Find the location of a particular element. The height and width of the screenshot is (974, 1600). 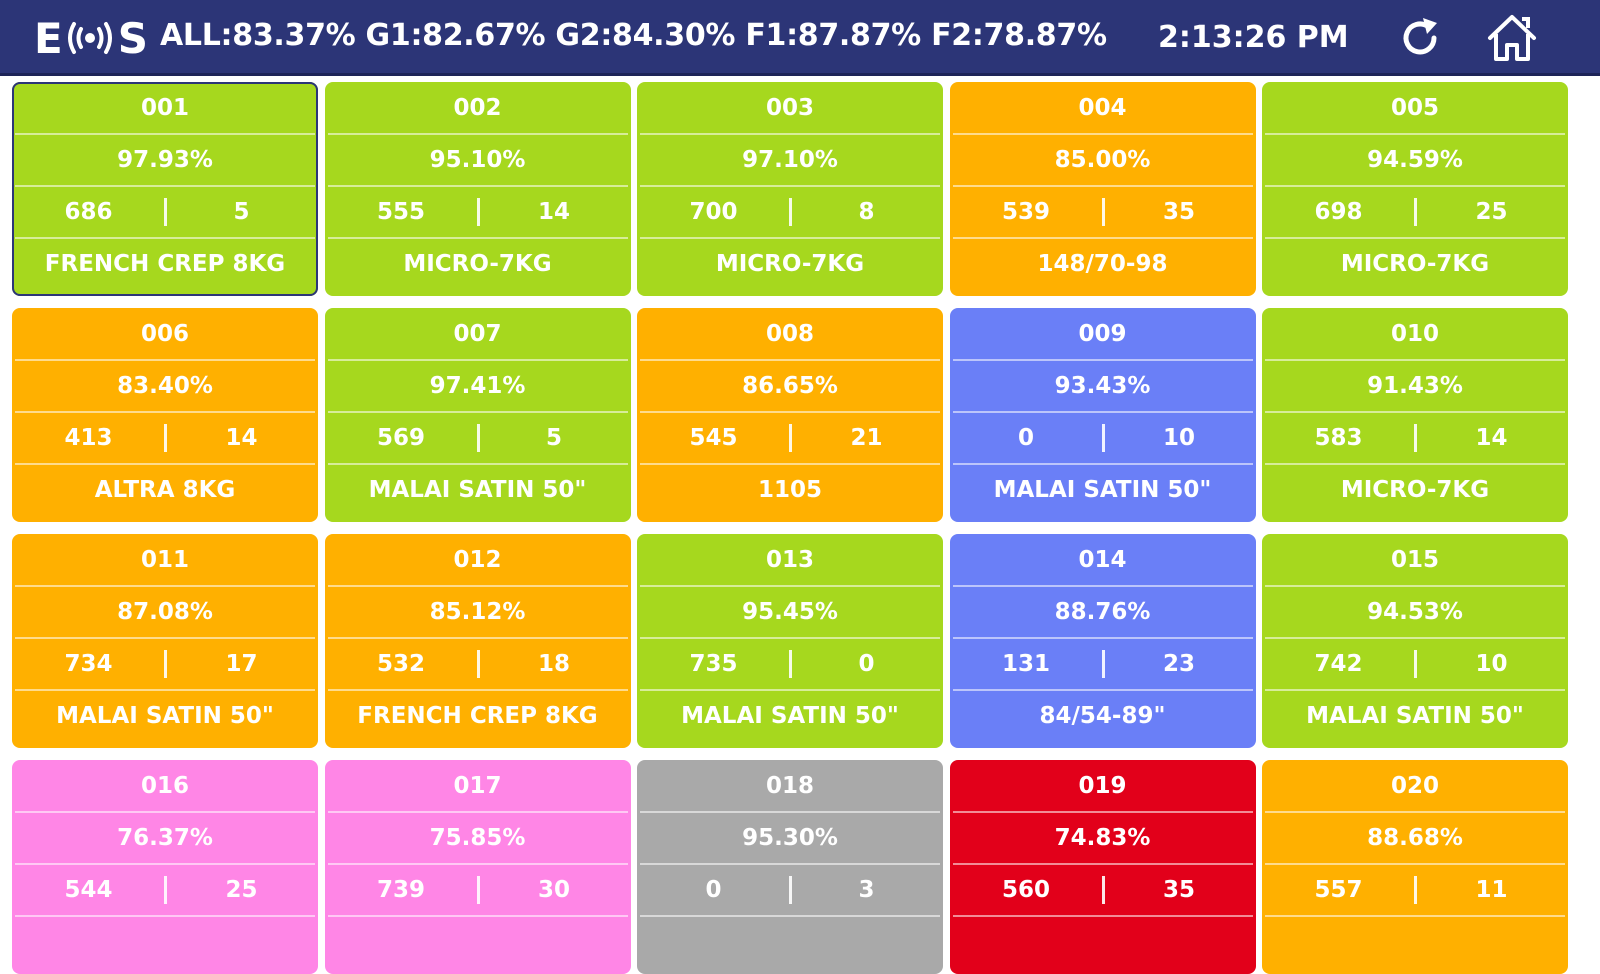

refresh-button is located at coordinates (1420, 38).